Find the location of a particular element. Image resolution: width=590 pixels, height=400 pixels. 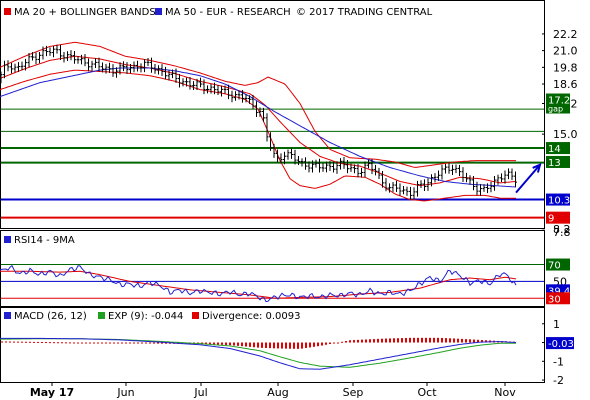

price-level-tag-label: 14 is located at coordinates (554, 149).